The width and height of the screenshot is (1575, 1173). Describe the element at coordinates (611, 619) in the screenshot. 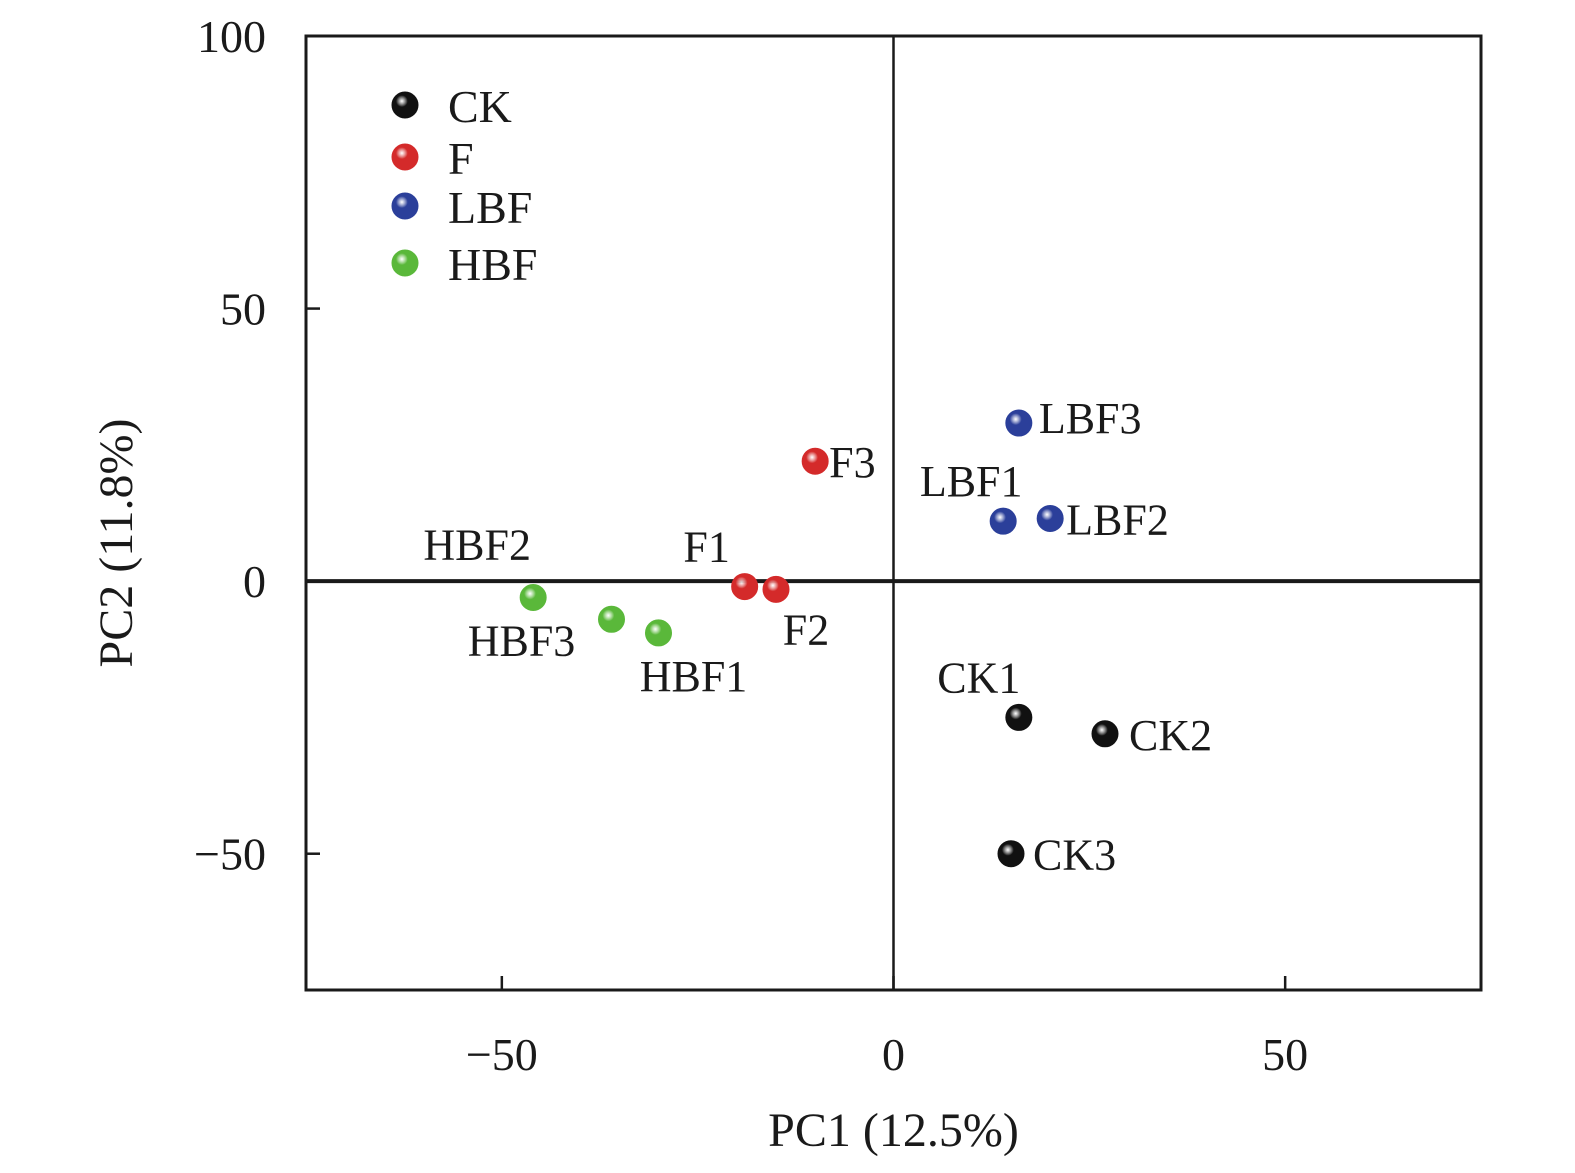

I see `data-point-hbf3` at that location.